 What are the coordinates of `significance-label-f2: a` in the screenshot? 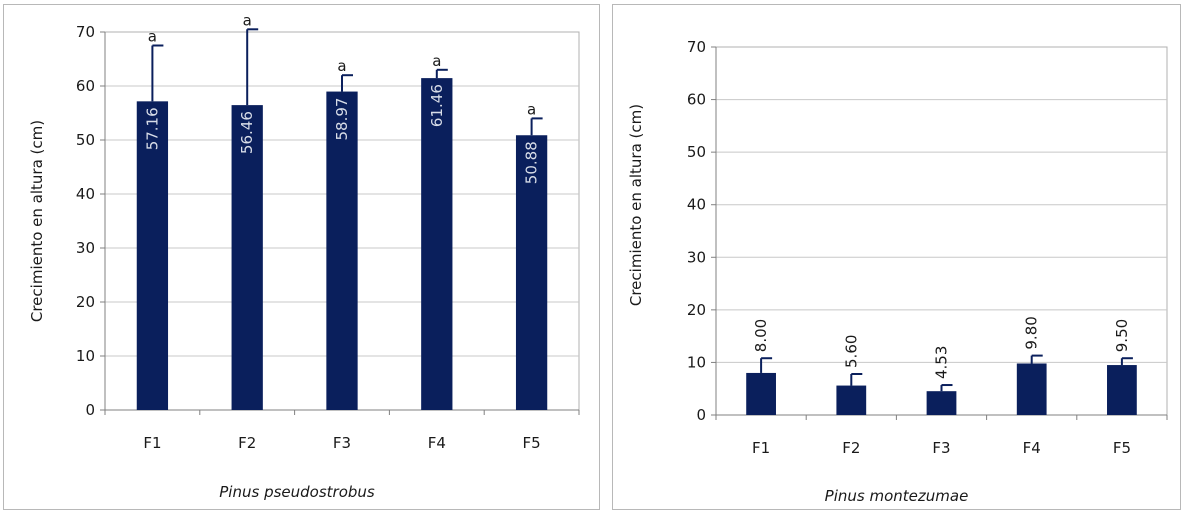 It's located at (247, 20).